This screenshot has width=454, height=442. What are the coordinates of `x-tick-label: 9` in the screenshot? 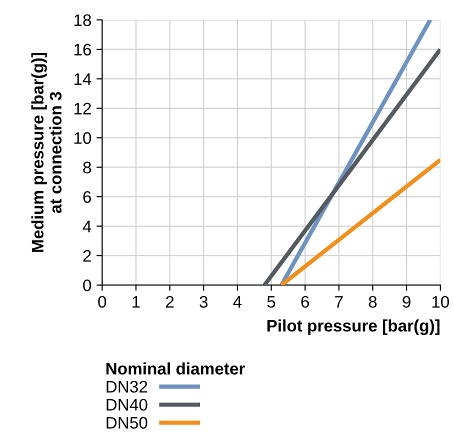 It's located at (406, 302).